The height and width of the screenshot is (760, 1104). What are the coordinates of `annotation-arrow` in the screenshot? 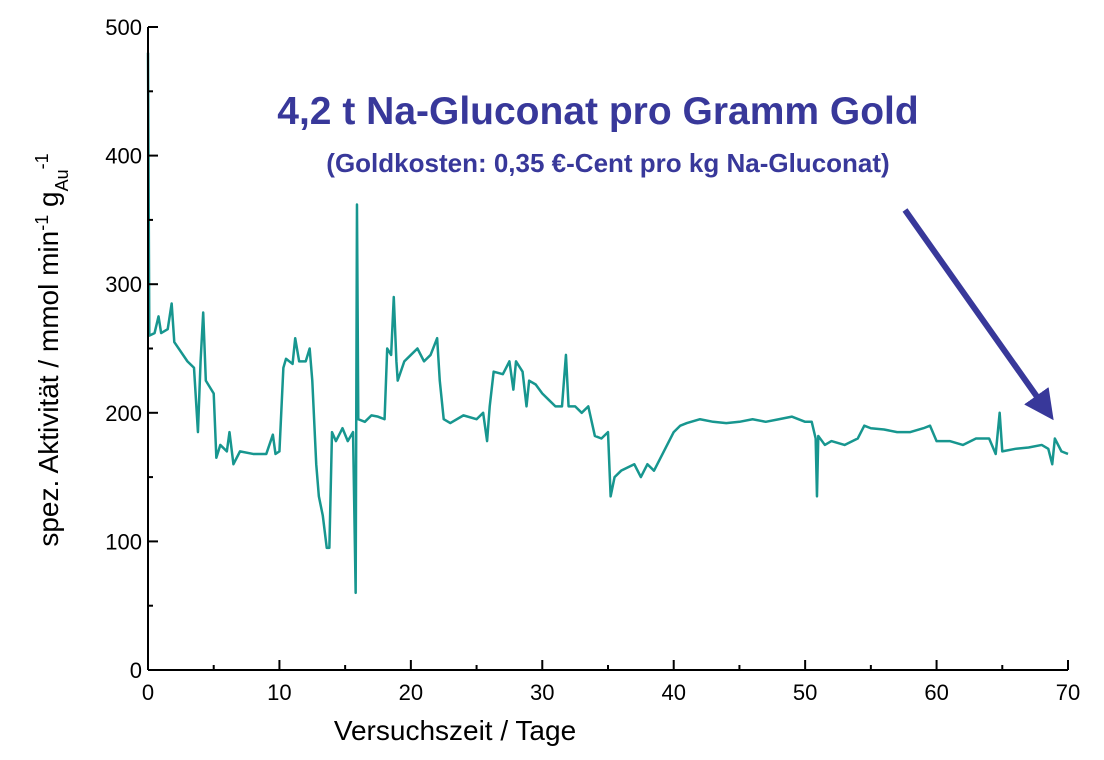 It's located at (978, 314).